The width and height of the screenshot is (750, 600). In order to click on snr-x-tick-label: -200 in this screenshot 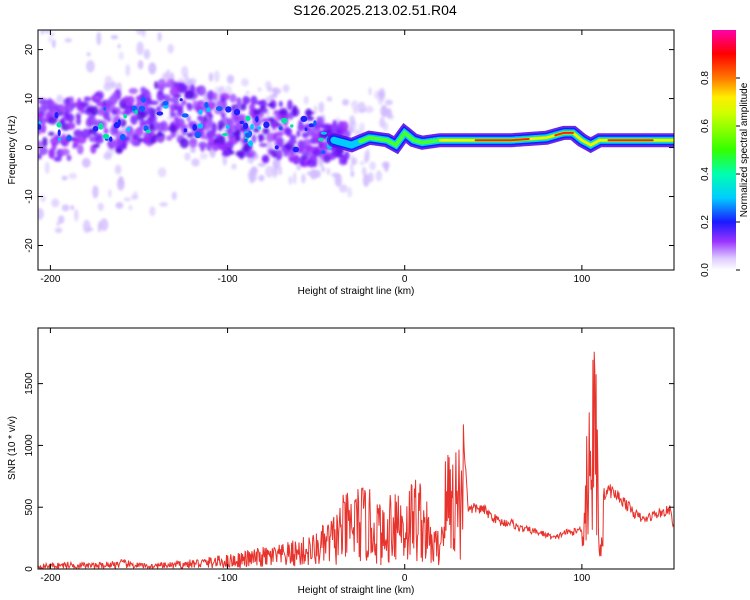, I will do `click(50, 578)`.